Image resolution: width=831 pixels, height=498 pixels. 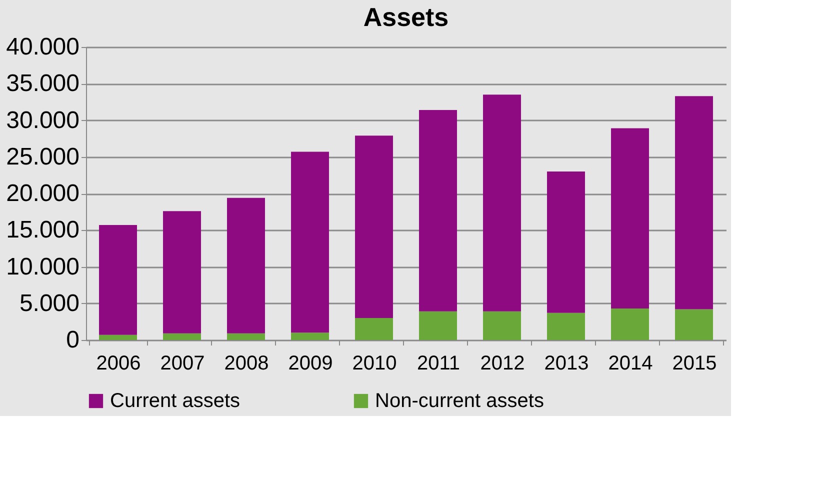 I want to click on y-tick-label: 30.000, so click(x=43, y=120).